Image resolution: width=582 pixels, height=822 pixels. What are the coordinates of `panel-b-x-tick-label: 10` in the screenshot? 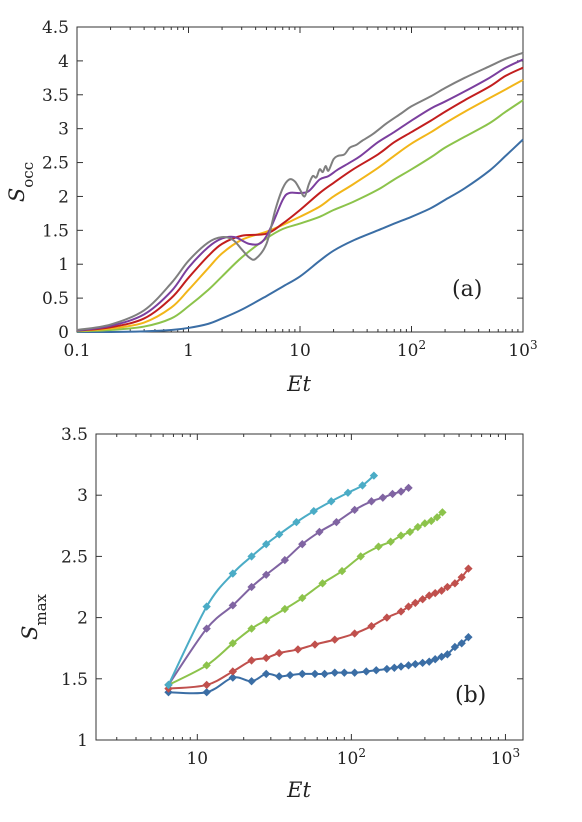 It's located at (197, 759).